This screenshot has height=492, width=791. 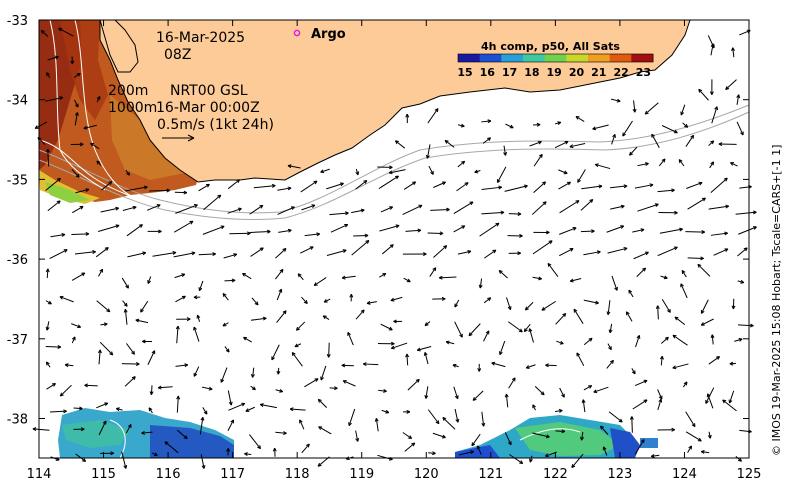 I want to click on current-time-label: 16-Mar 00:00Z, so click(x=208, y=108).